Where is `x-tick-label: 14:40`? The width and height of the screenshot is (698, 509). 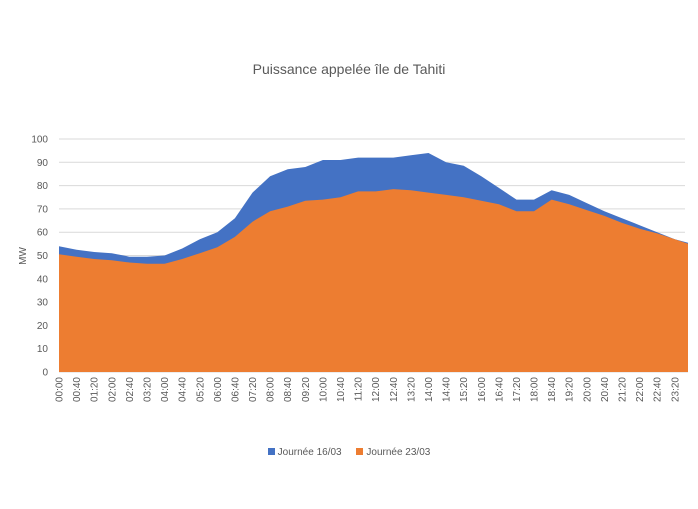
x-tick-label: 14:40 is located at coordinates (447, 389).